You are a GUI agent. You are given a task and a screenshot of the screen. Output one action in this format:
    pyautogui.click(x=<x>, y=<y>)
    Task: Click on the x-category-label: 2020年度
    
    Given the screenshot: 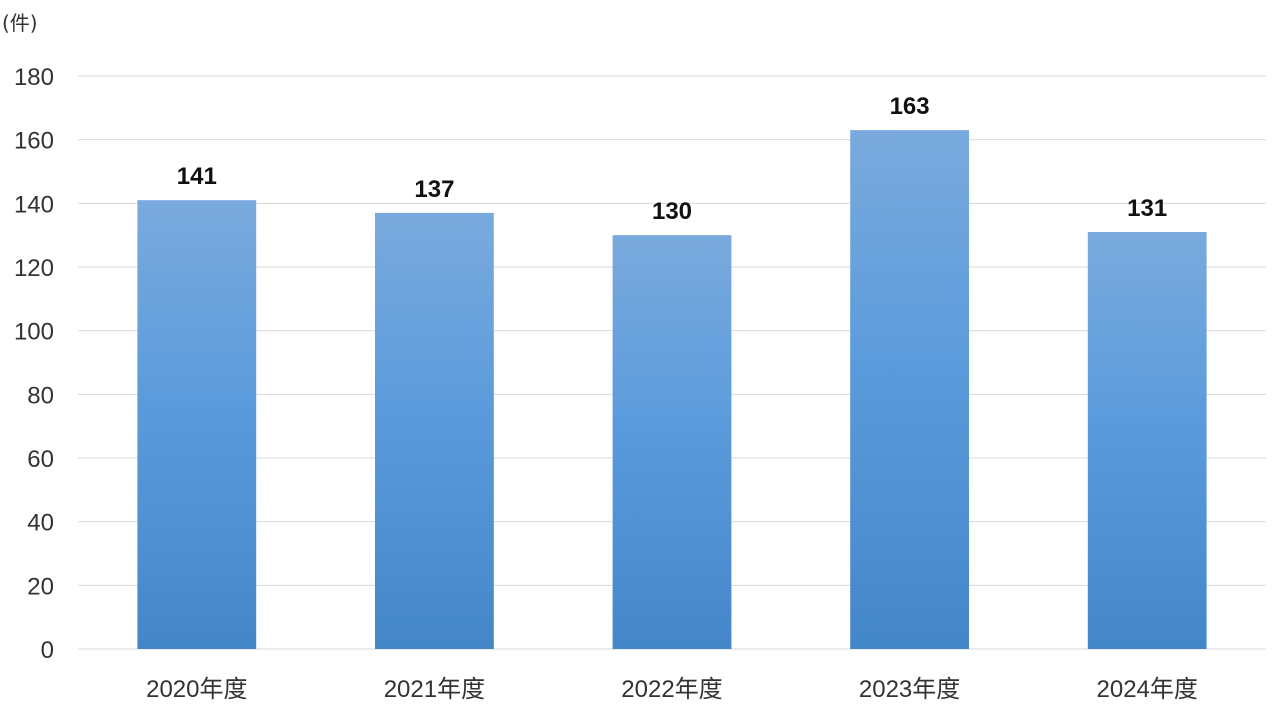 What is the action you would take?
    pyautogui.click(x=196, y=689)
    